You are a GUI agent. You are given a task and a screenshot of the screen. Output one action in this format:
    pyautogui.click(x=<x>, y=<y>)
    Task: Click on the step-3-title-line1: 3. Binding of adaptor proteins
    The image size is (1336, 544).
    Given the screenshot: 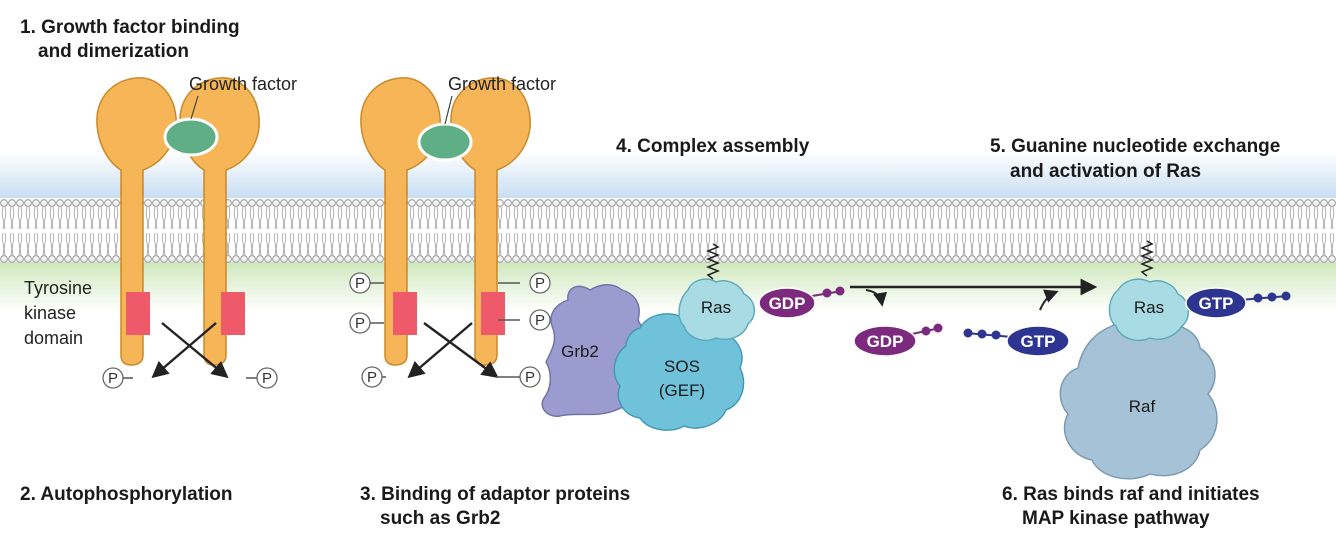 What is the action you would take?
    pyautogui.click(x=495, y=494)
    